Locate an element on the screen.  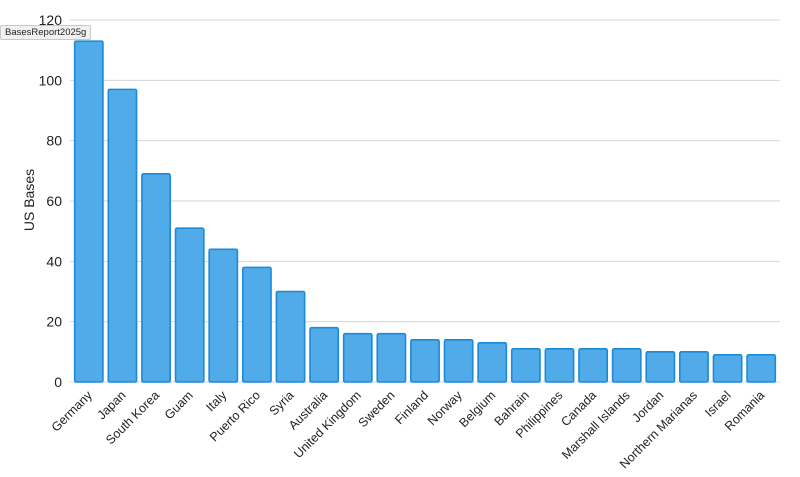
x-tick-label: Finland is located at coordinates (411, 407).